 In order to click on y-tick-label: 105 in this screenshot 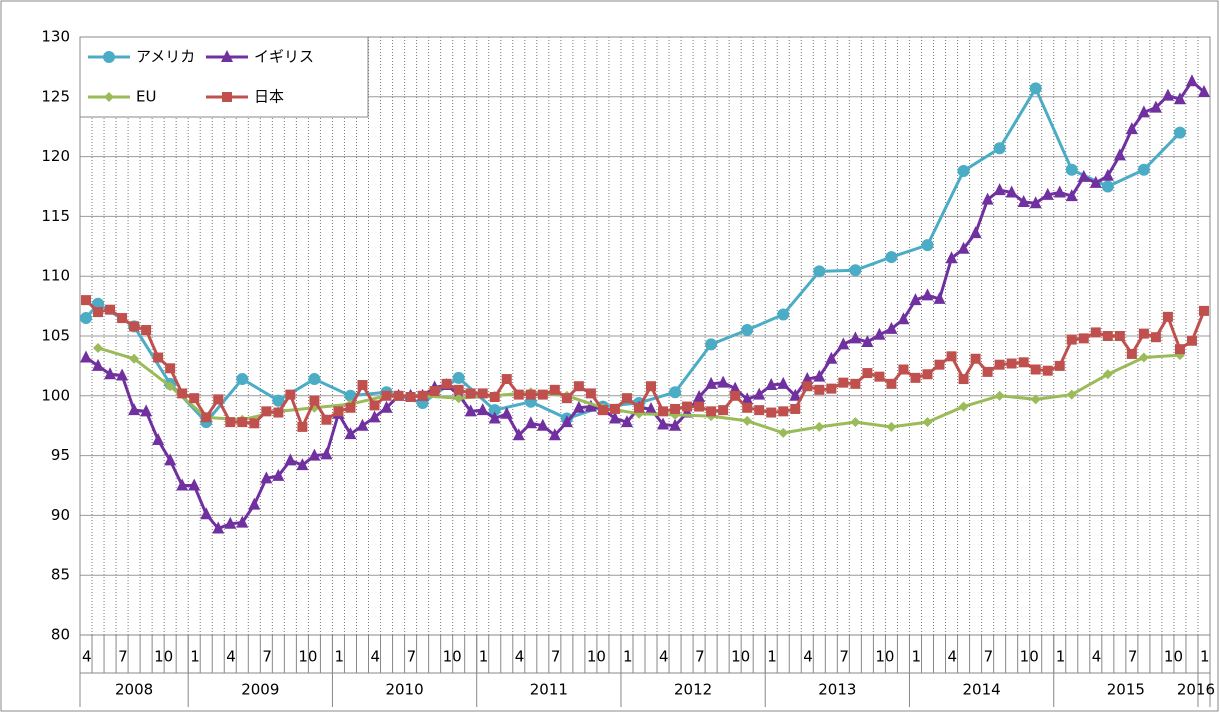, I will do `click(55, 336)`.